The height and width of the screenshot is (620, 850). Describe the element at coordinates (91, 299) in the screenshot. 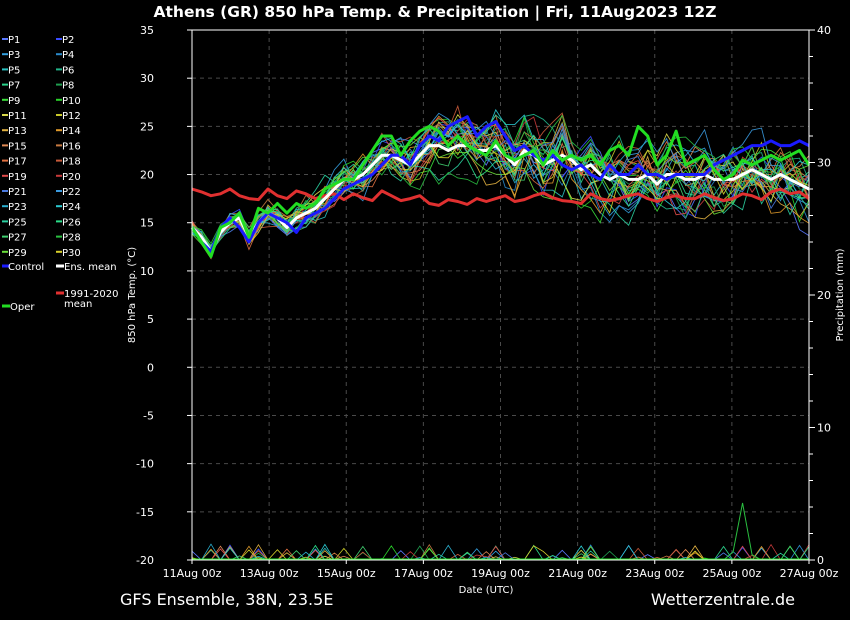

I see `legend-label: 1991-2020 mean` at that location.